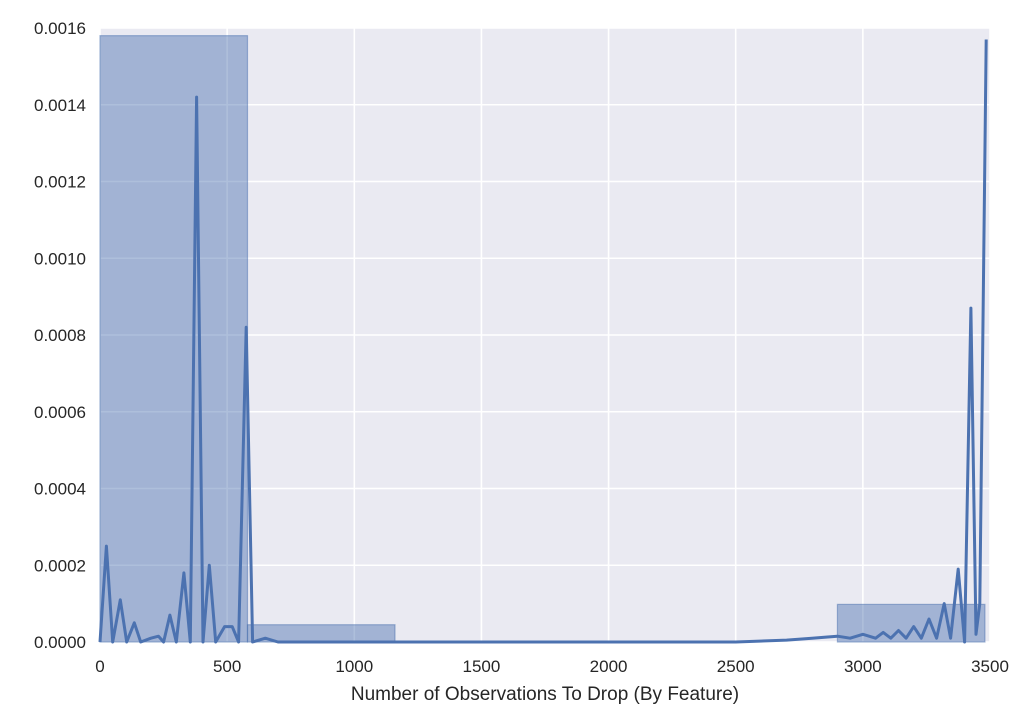 The height and width of the screenshot is (722, 1036). Describe the element at coordinates (863, 666) in the screenshot. I see `x-tick-label: 3000` at that location.